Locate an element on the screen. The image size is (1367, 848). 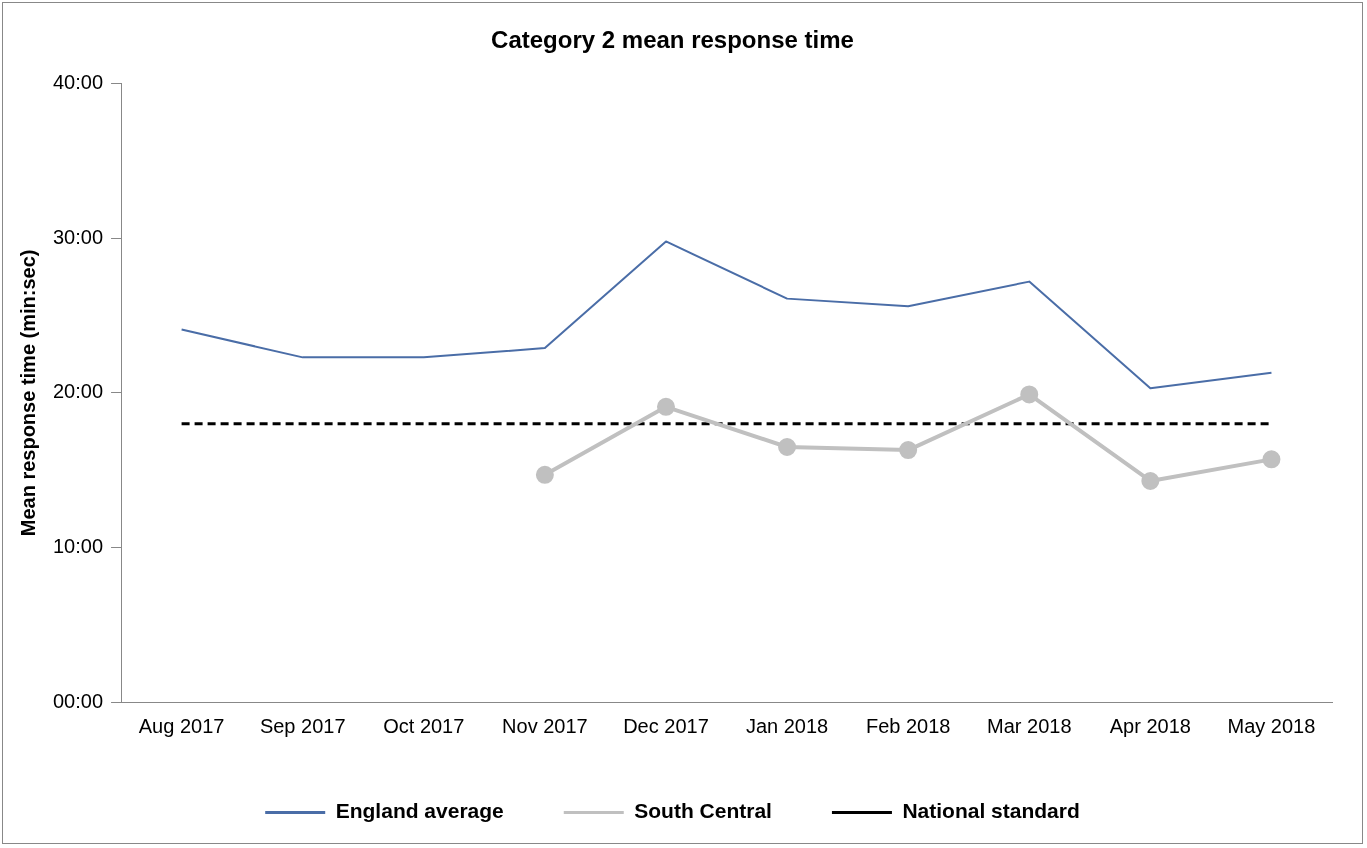
x-tick-label: Oct 2017 is located at coordinates (424, 725).